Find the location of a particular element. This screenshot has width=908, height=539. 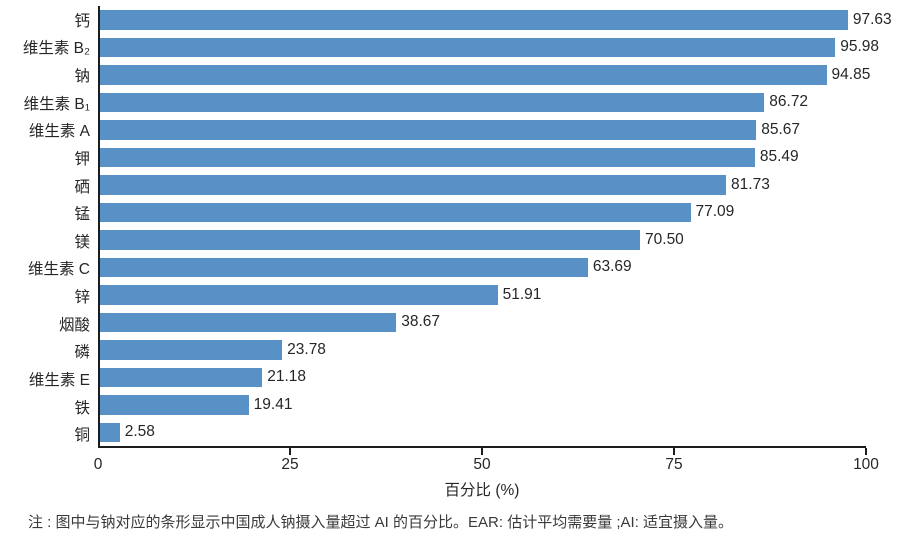

value-label: 85.49 is located at coordinates (779, 157).